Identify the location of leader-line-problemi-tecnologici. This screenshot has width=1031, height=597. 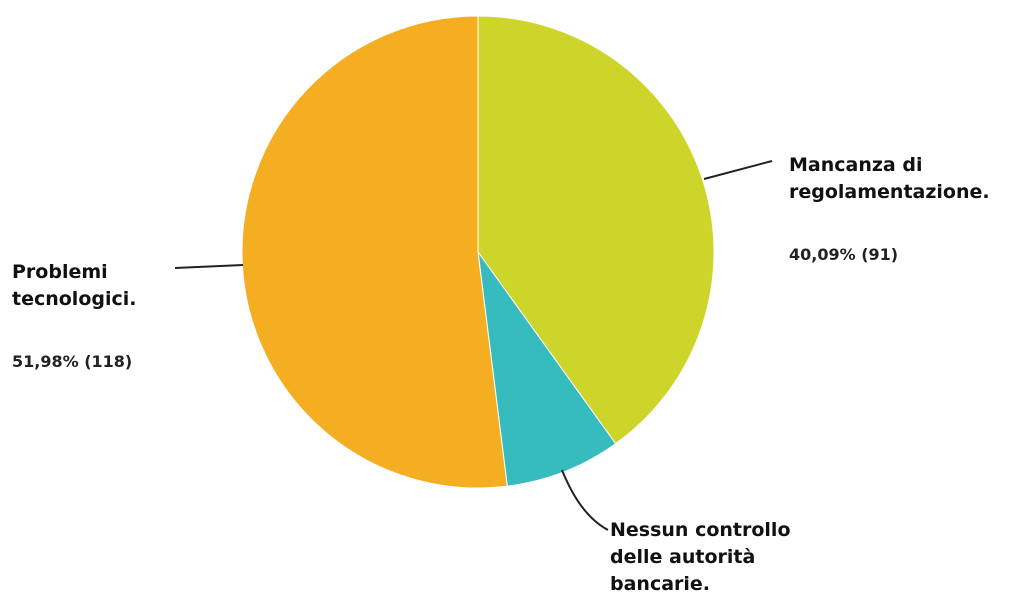
(209, 266).